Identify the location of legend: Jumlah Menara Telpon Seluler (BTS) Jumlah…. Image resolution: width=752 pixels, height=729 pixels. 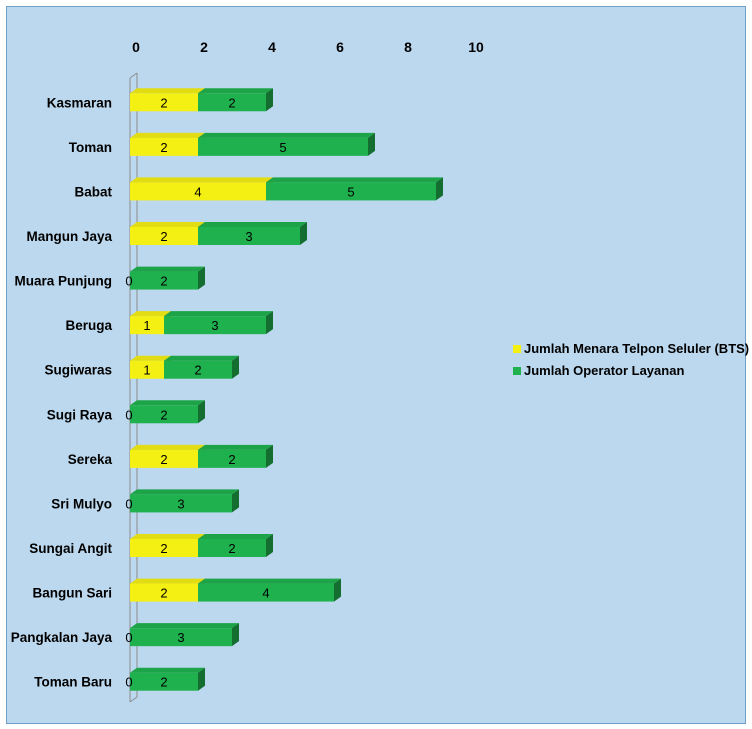
(631, 359).